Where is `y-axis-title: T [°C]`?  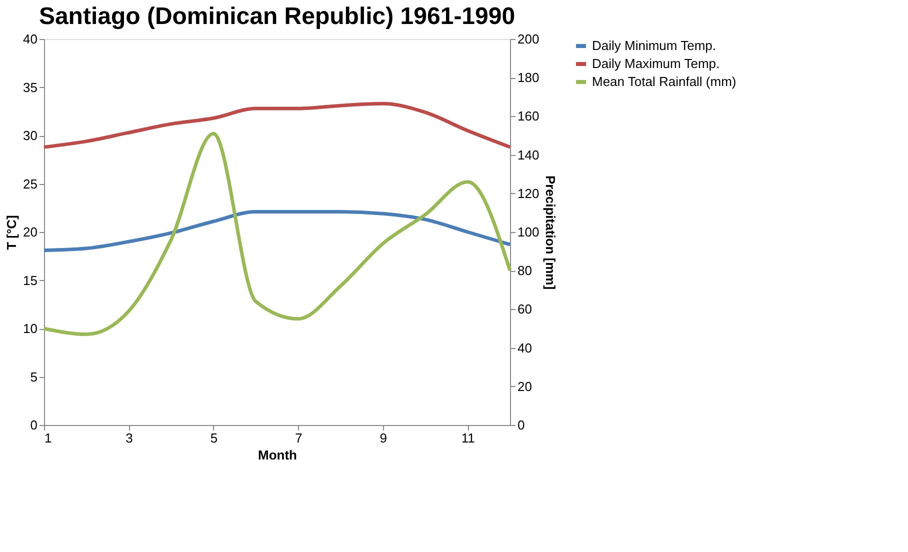 y-axis-title: T [°C] is located at coordinates (12, 232).